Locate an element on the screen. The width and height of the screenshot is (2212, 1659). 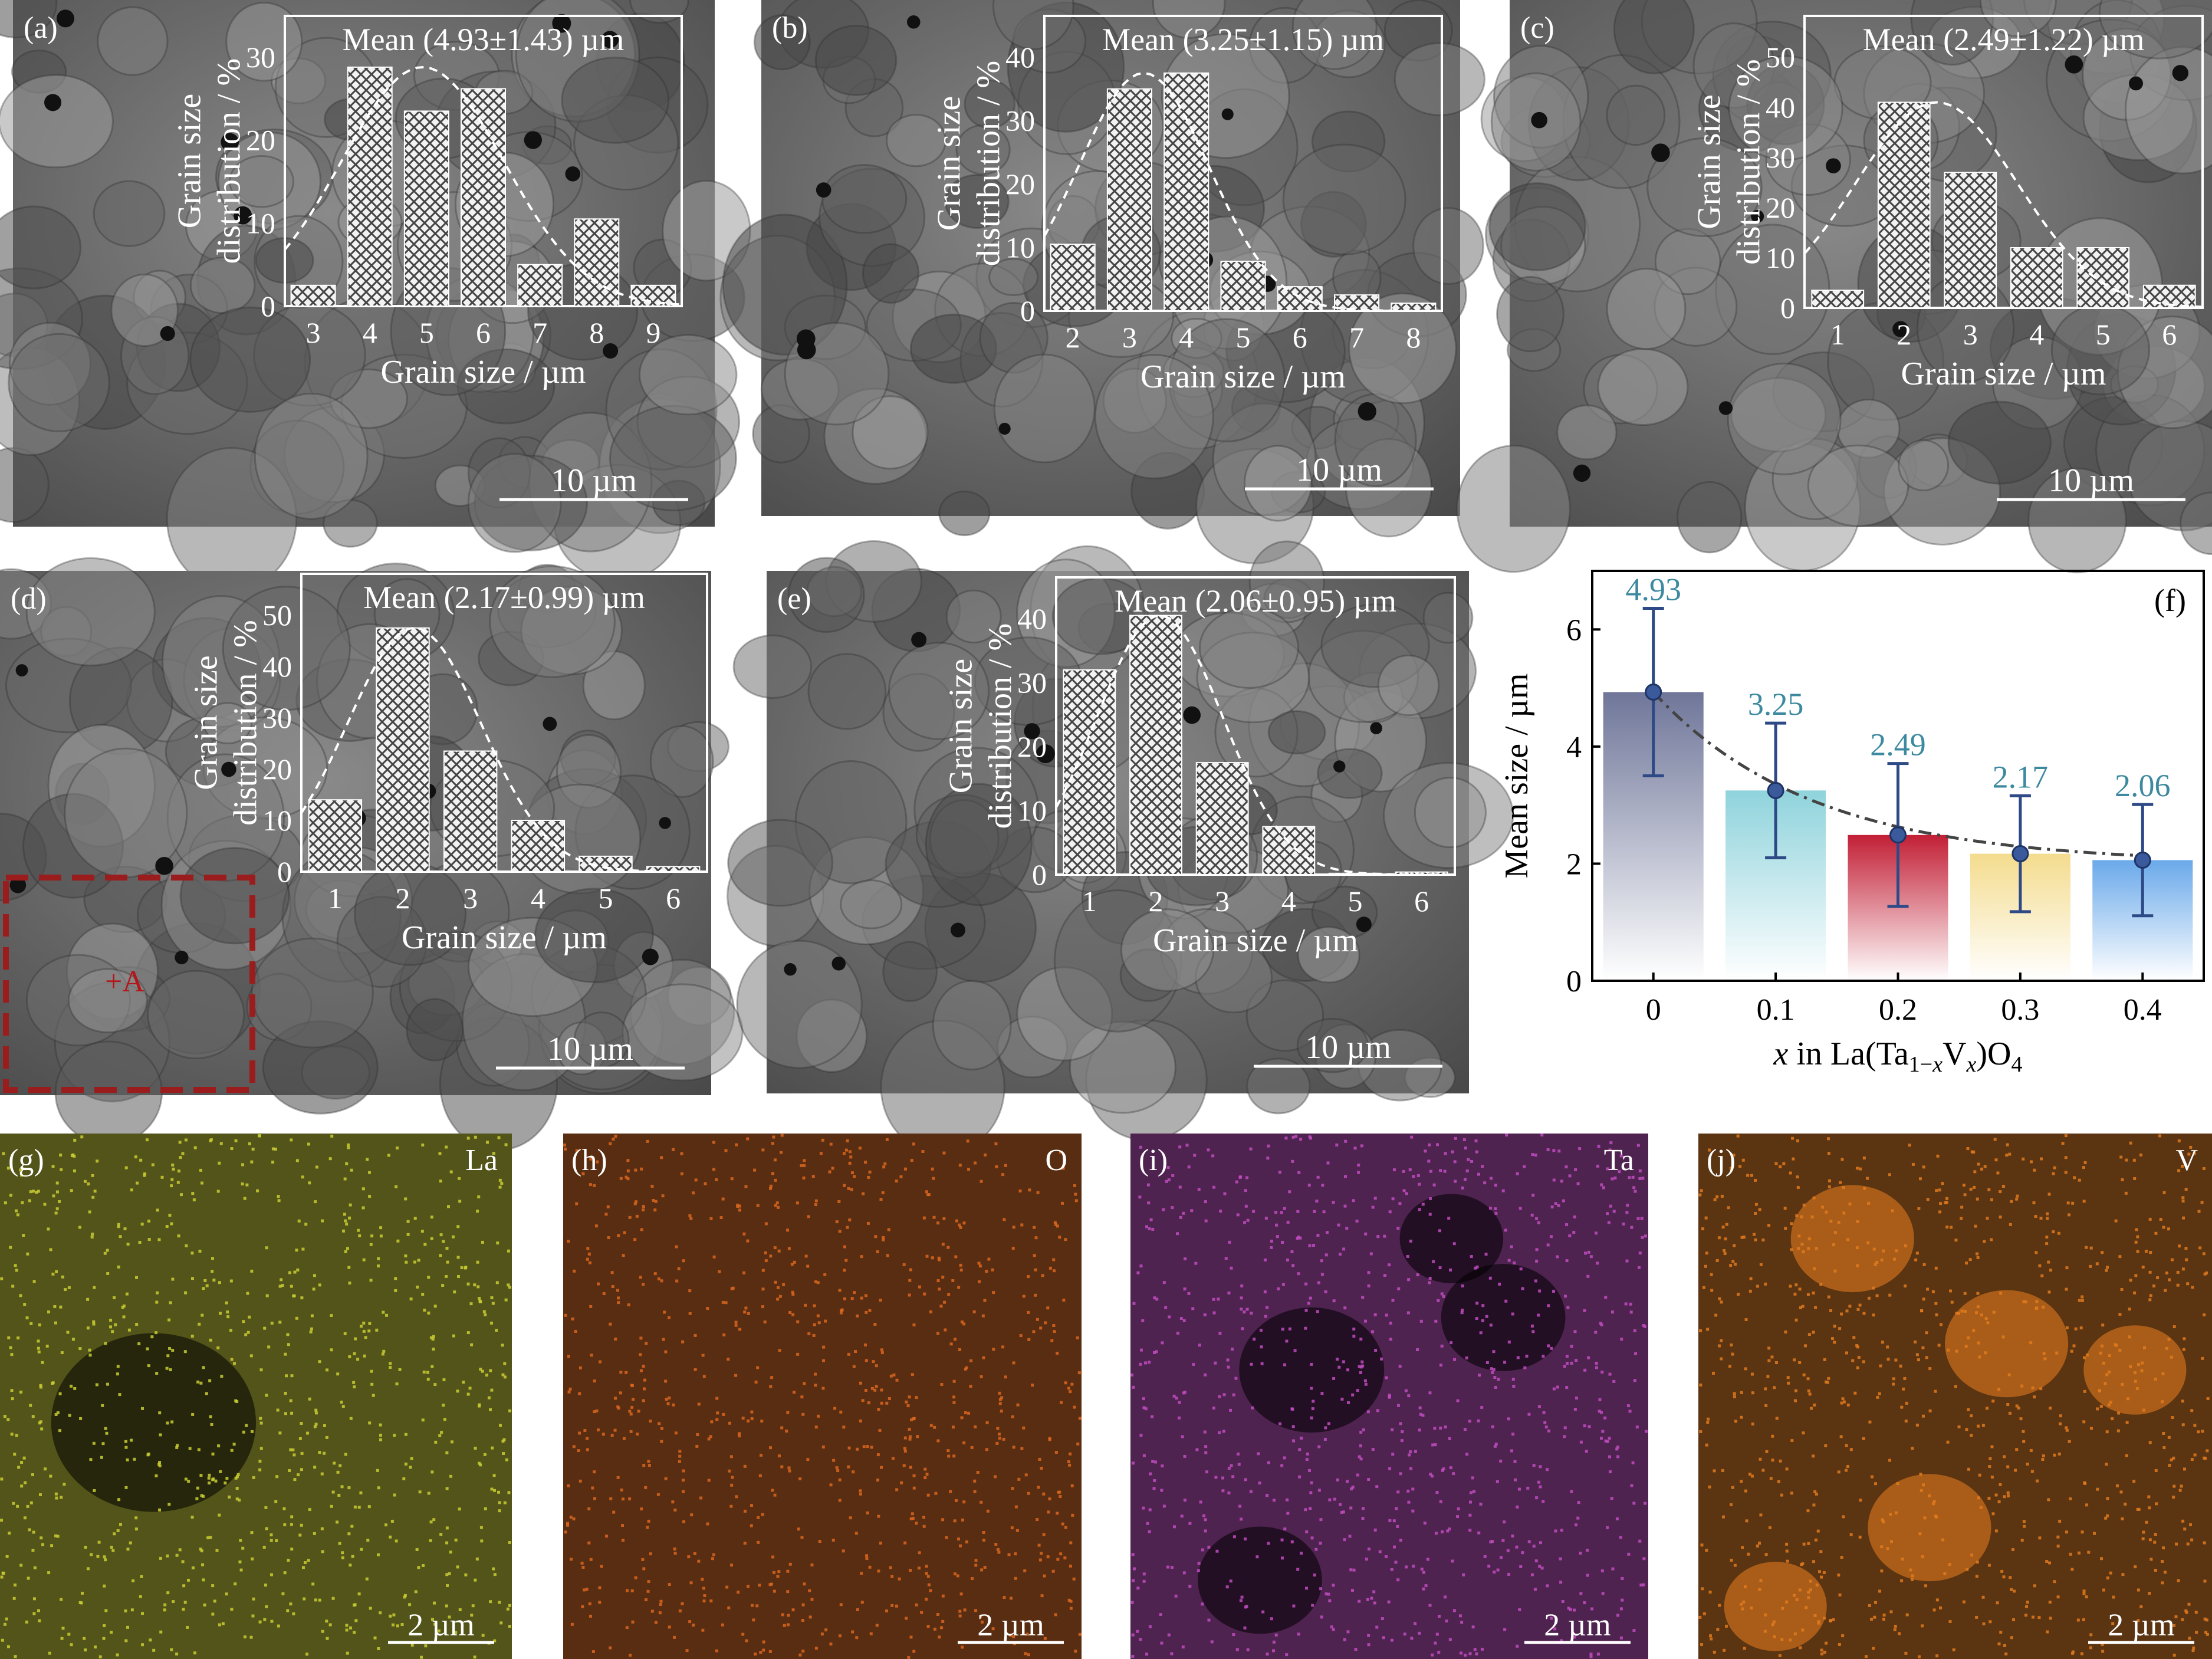
eds-region is located at coordinates (1852, 1239).